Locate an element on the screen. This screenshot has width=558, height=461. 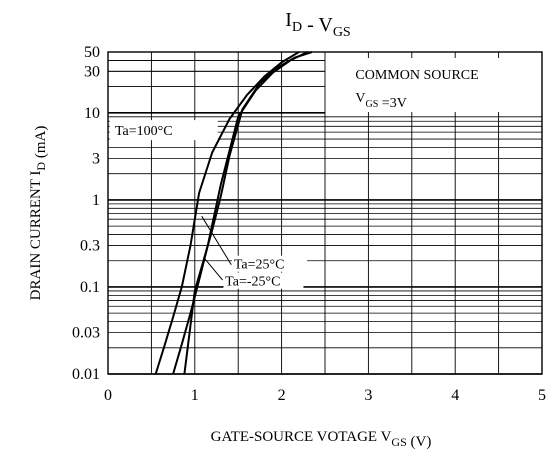
y-tick-label: 0.01 is located at coordinates (86, 374).